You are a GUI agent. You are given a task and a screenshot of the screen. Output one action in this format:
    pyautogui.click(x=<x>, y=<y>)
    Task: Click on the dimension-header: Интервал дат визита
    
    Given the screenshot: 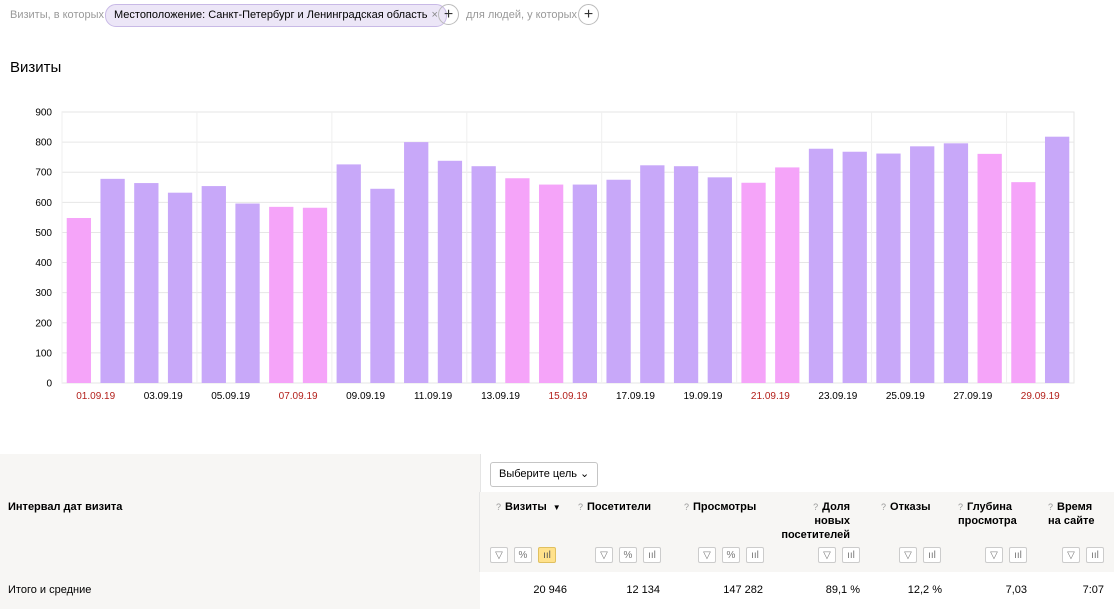 What is the action you would take?
    pyautogui.click(x=65, y=507)
    